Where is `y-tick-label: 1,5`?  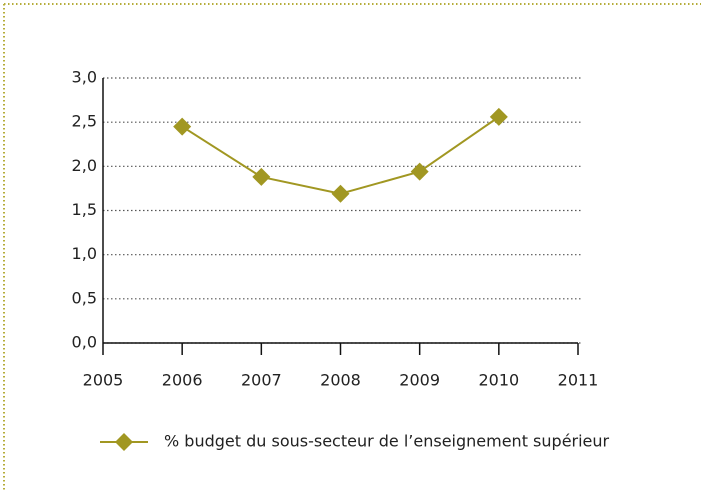
y-tick-label: 1,5 is located at coordinates (84, 209).